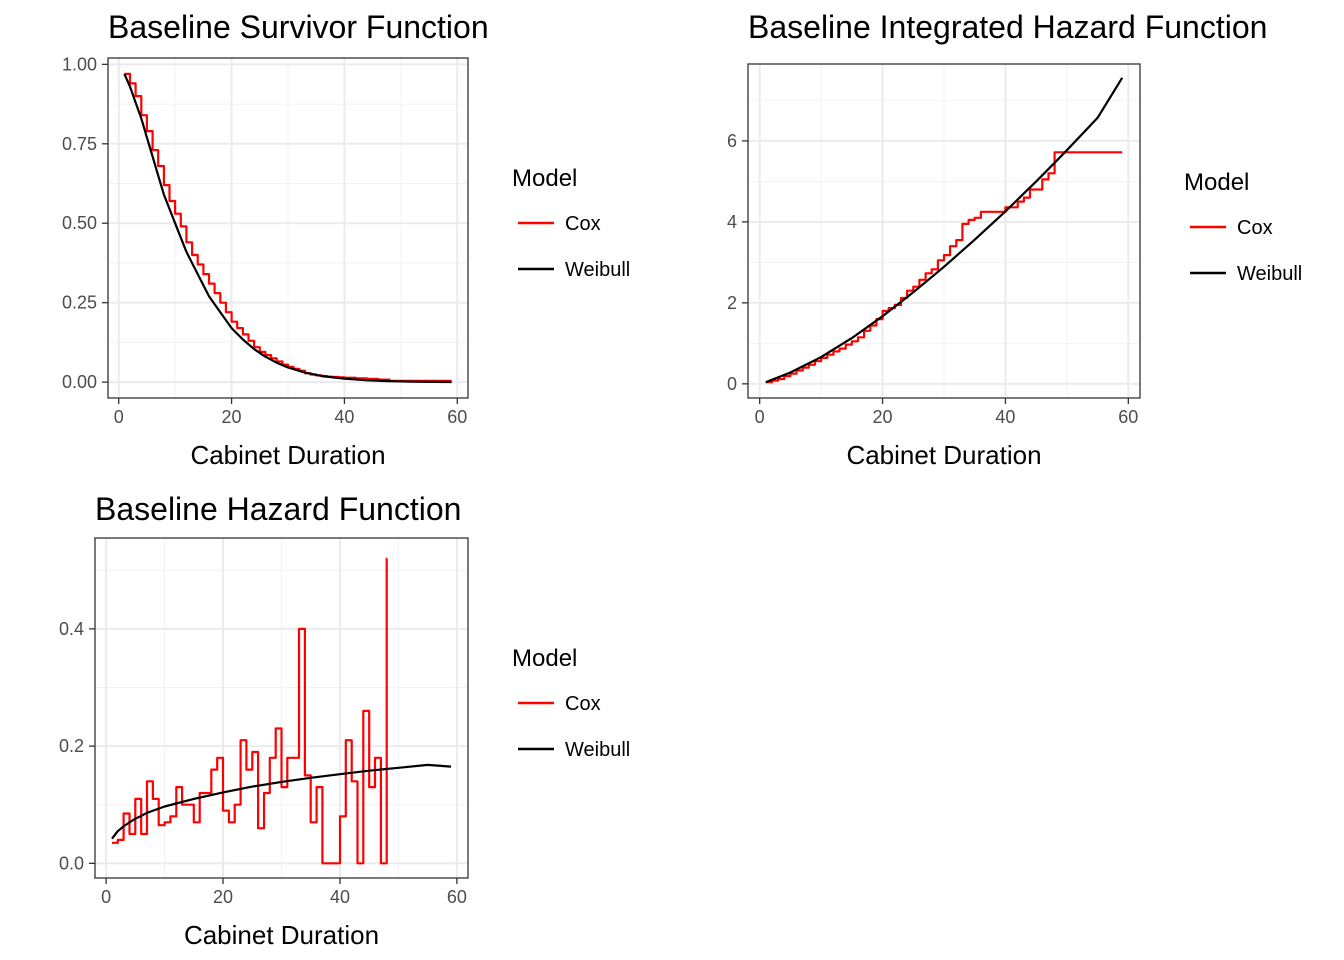 This screenshot has width=1344, height=960. I want to click on axis-ticks: 0 20 40 60 0.00 0.25 0.50 0.75 1.00, so click(264, 240).